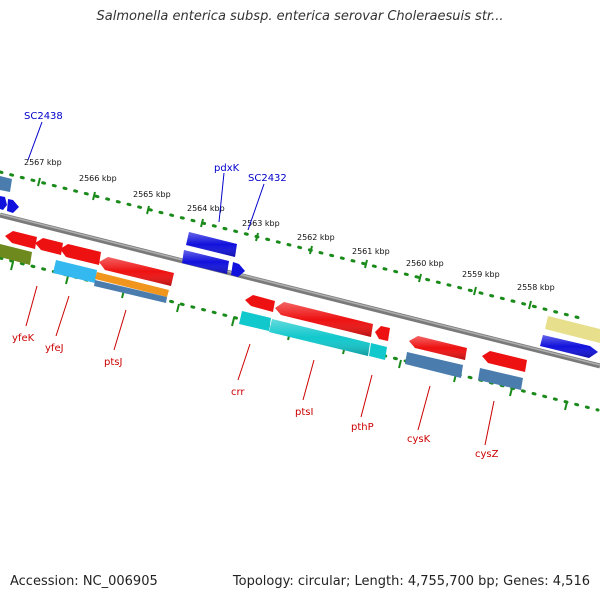 Image resolution: width=600 pixels, height=600 pixels. Describe the element at coordinates (54, 348) in the screenshot. I see `gene-label-yfej: yfeJ` at that location.